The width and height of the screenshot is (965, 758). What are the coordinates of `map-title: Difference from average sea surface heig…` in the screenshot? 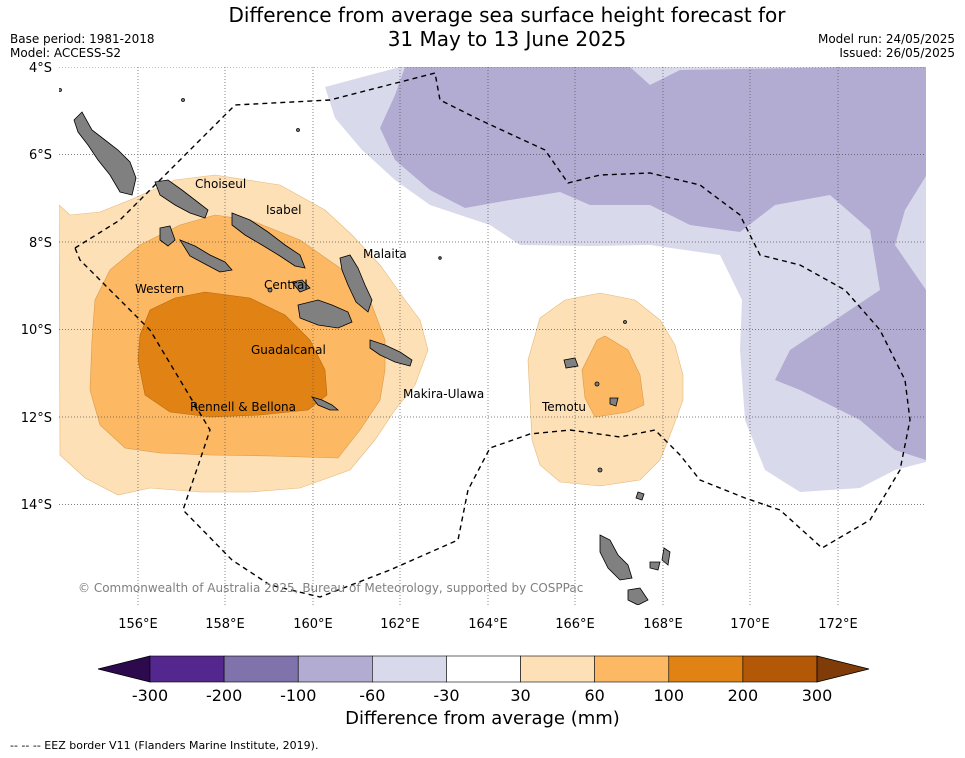 It's located at (482, 27).